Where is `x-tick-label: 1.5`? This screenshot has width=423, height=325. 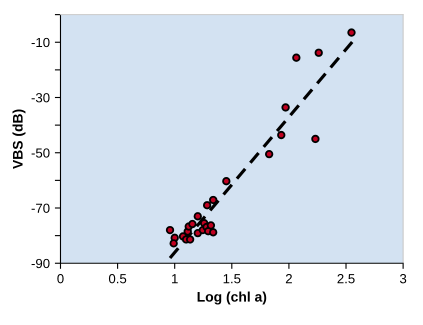
x-tick-label: 1.5 is located at coordinates (232, 279).